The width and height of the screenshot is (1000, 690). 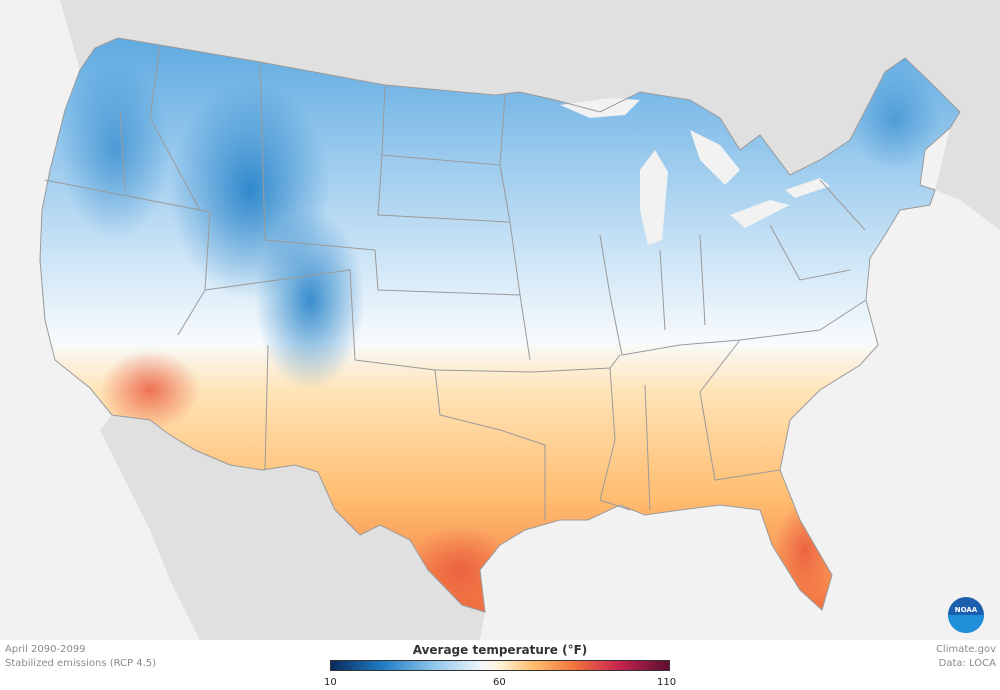 What do you see at coordinates (500, 650) in the screenshot?
I see `legend-title: Average temperature (°F)` at bounding box center [500, 650].